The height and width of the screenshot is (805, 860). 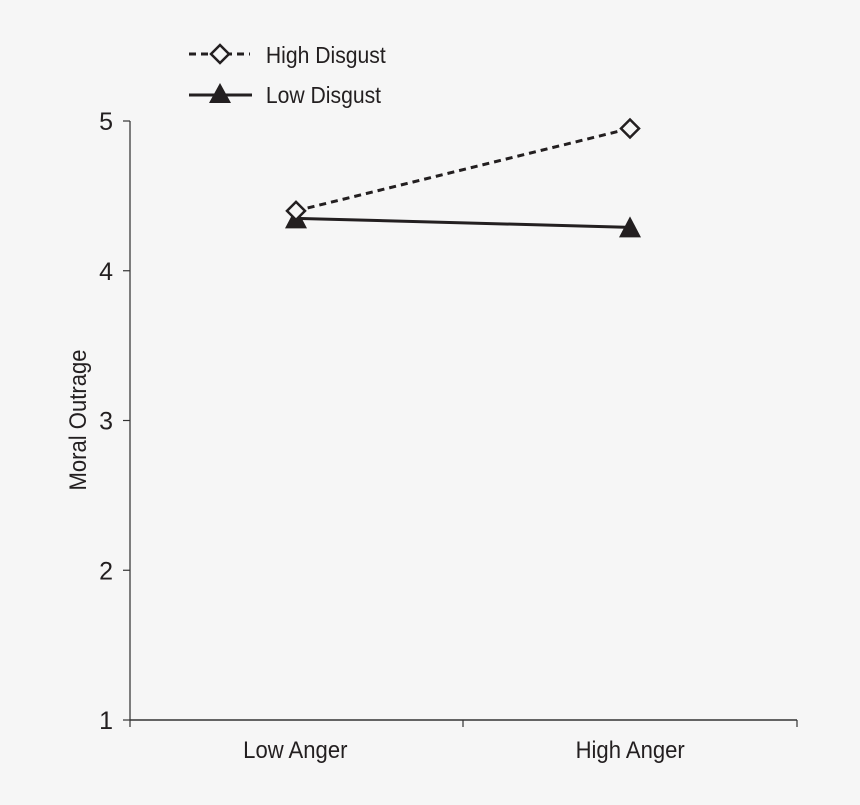 What do you see at coordinates (463, 169) in the screenshot?
I see `series-high-disgust` at bounding box center [463, 169].